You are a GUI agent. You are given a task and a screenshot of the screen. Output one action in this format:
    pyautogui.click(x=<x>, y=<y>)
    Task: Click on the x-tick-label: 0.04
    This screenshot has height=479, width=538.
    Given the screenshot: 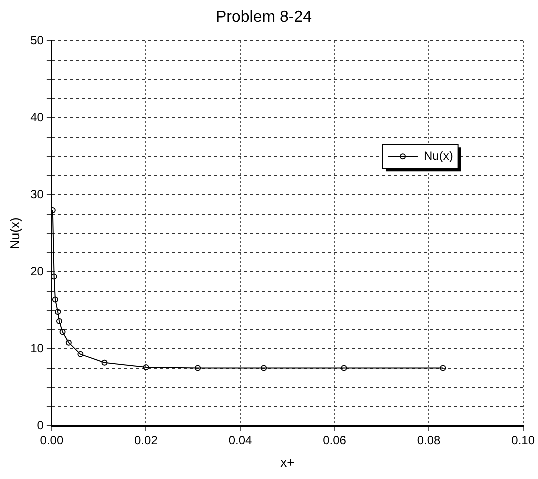 What is the action you would take?
    pyautogui.click(x=240, y=441)
    